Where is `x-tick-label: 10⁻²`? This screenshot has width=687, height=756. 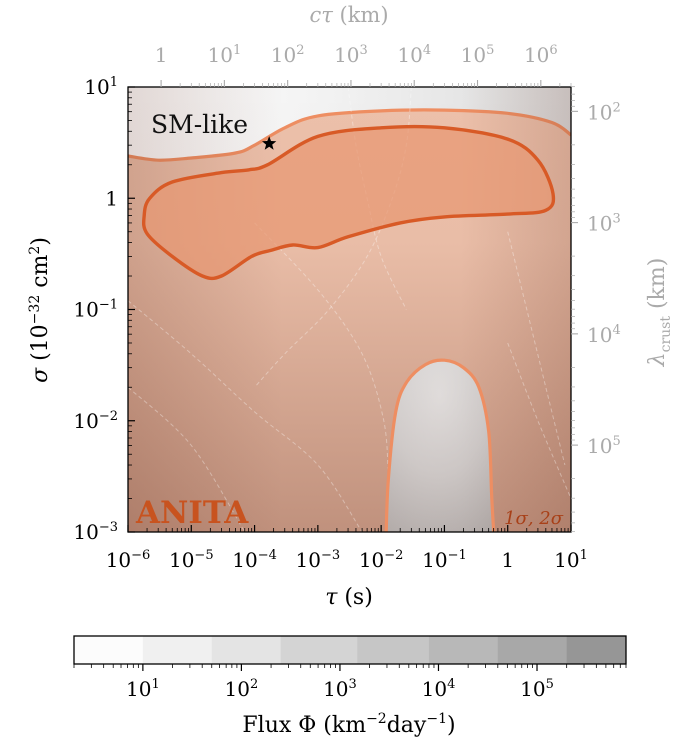 x-tick-label: 10⁻² is located at coordinates (381, 560).